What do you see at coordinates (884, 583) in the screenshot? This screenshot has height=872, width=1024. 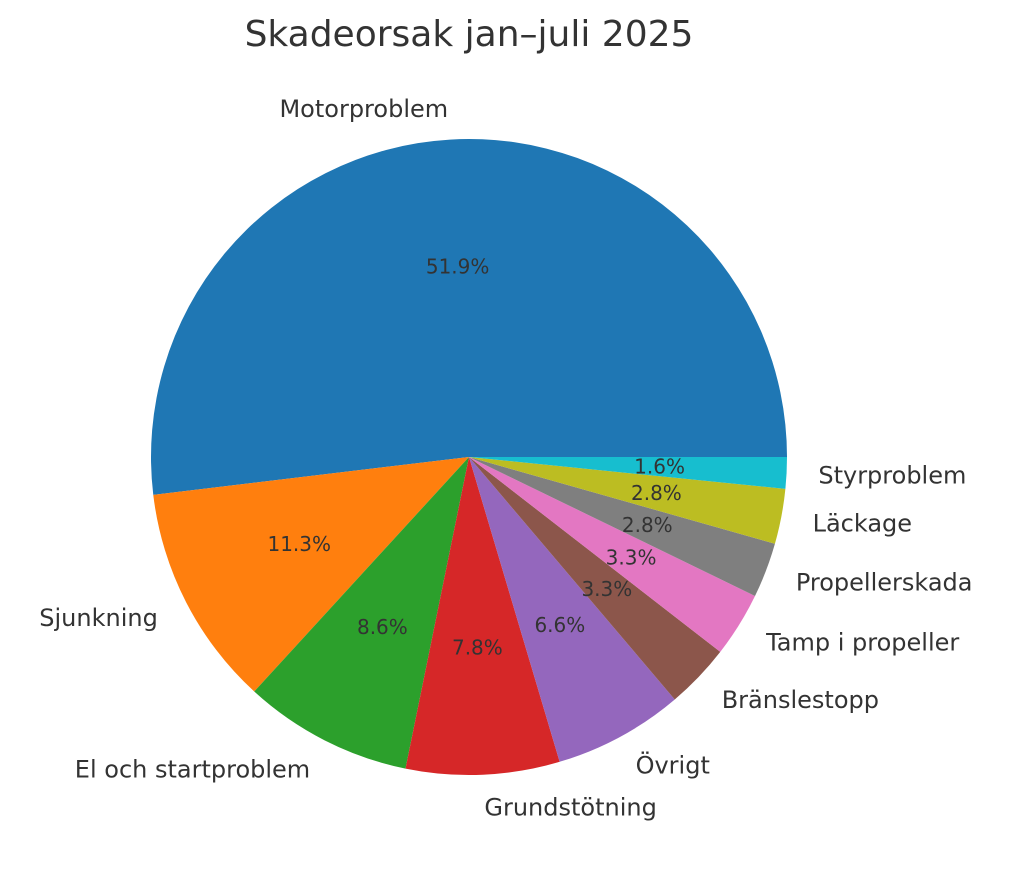 I see `category-label-propellerskada: Propellerskada` at bounding box center [884, 583].